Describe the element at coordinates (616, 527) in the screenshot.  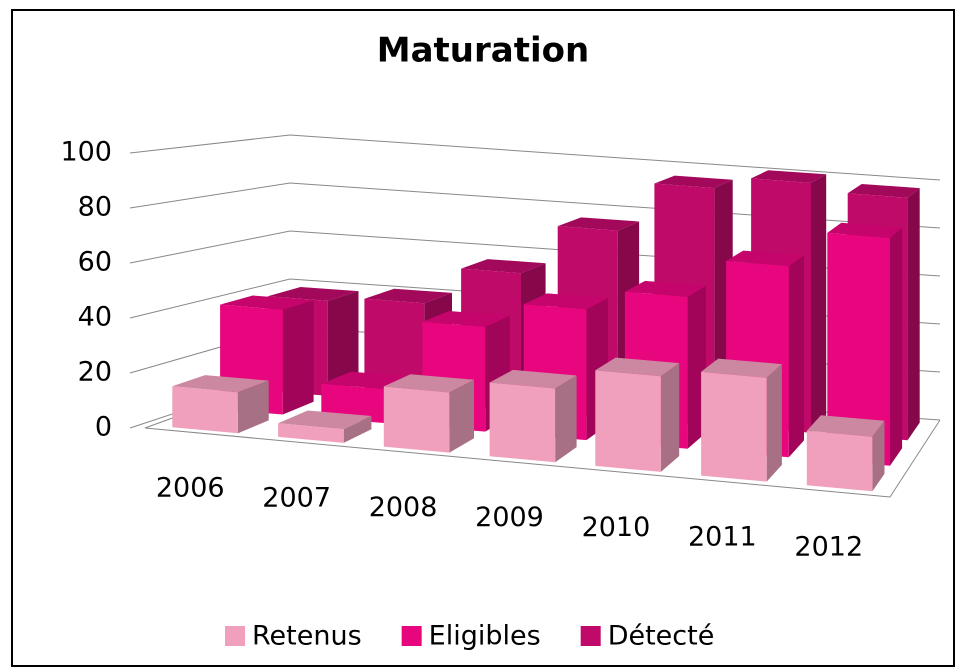
I see `x-tick-label: 2010` at that location.